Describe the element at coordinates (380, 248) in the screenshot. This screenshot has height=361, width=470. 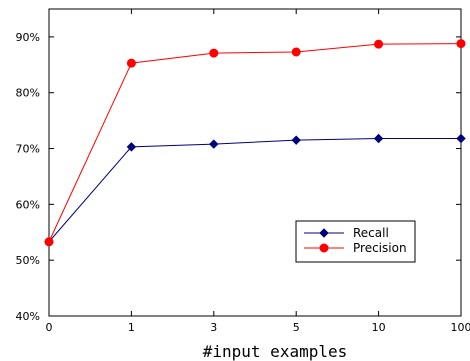
I see `legend-label-precision: Precision` at that location.